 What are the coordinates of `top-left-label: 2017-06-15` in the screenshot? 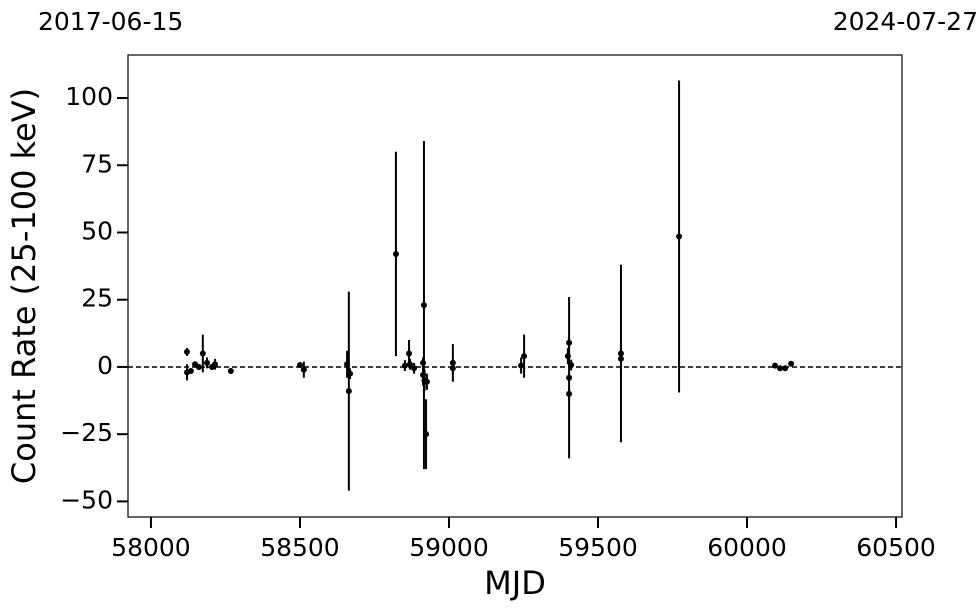 It's located at (110, 21).